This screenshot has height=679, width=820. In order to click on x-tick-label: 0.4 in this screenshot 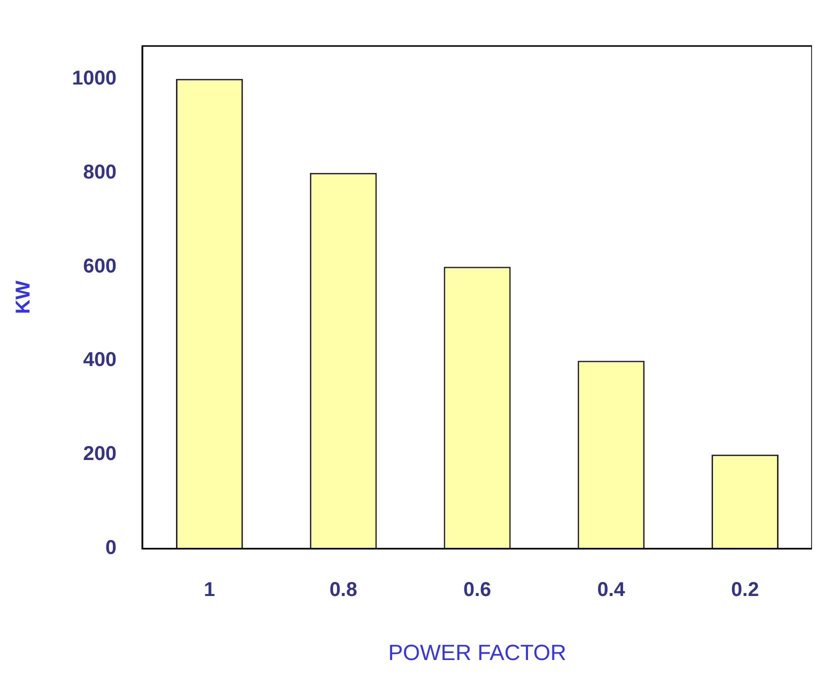, I will do `click(611, 590)`.